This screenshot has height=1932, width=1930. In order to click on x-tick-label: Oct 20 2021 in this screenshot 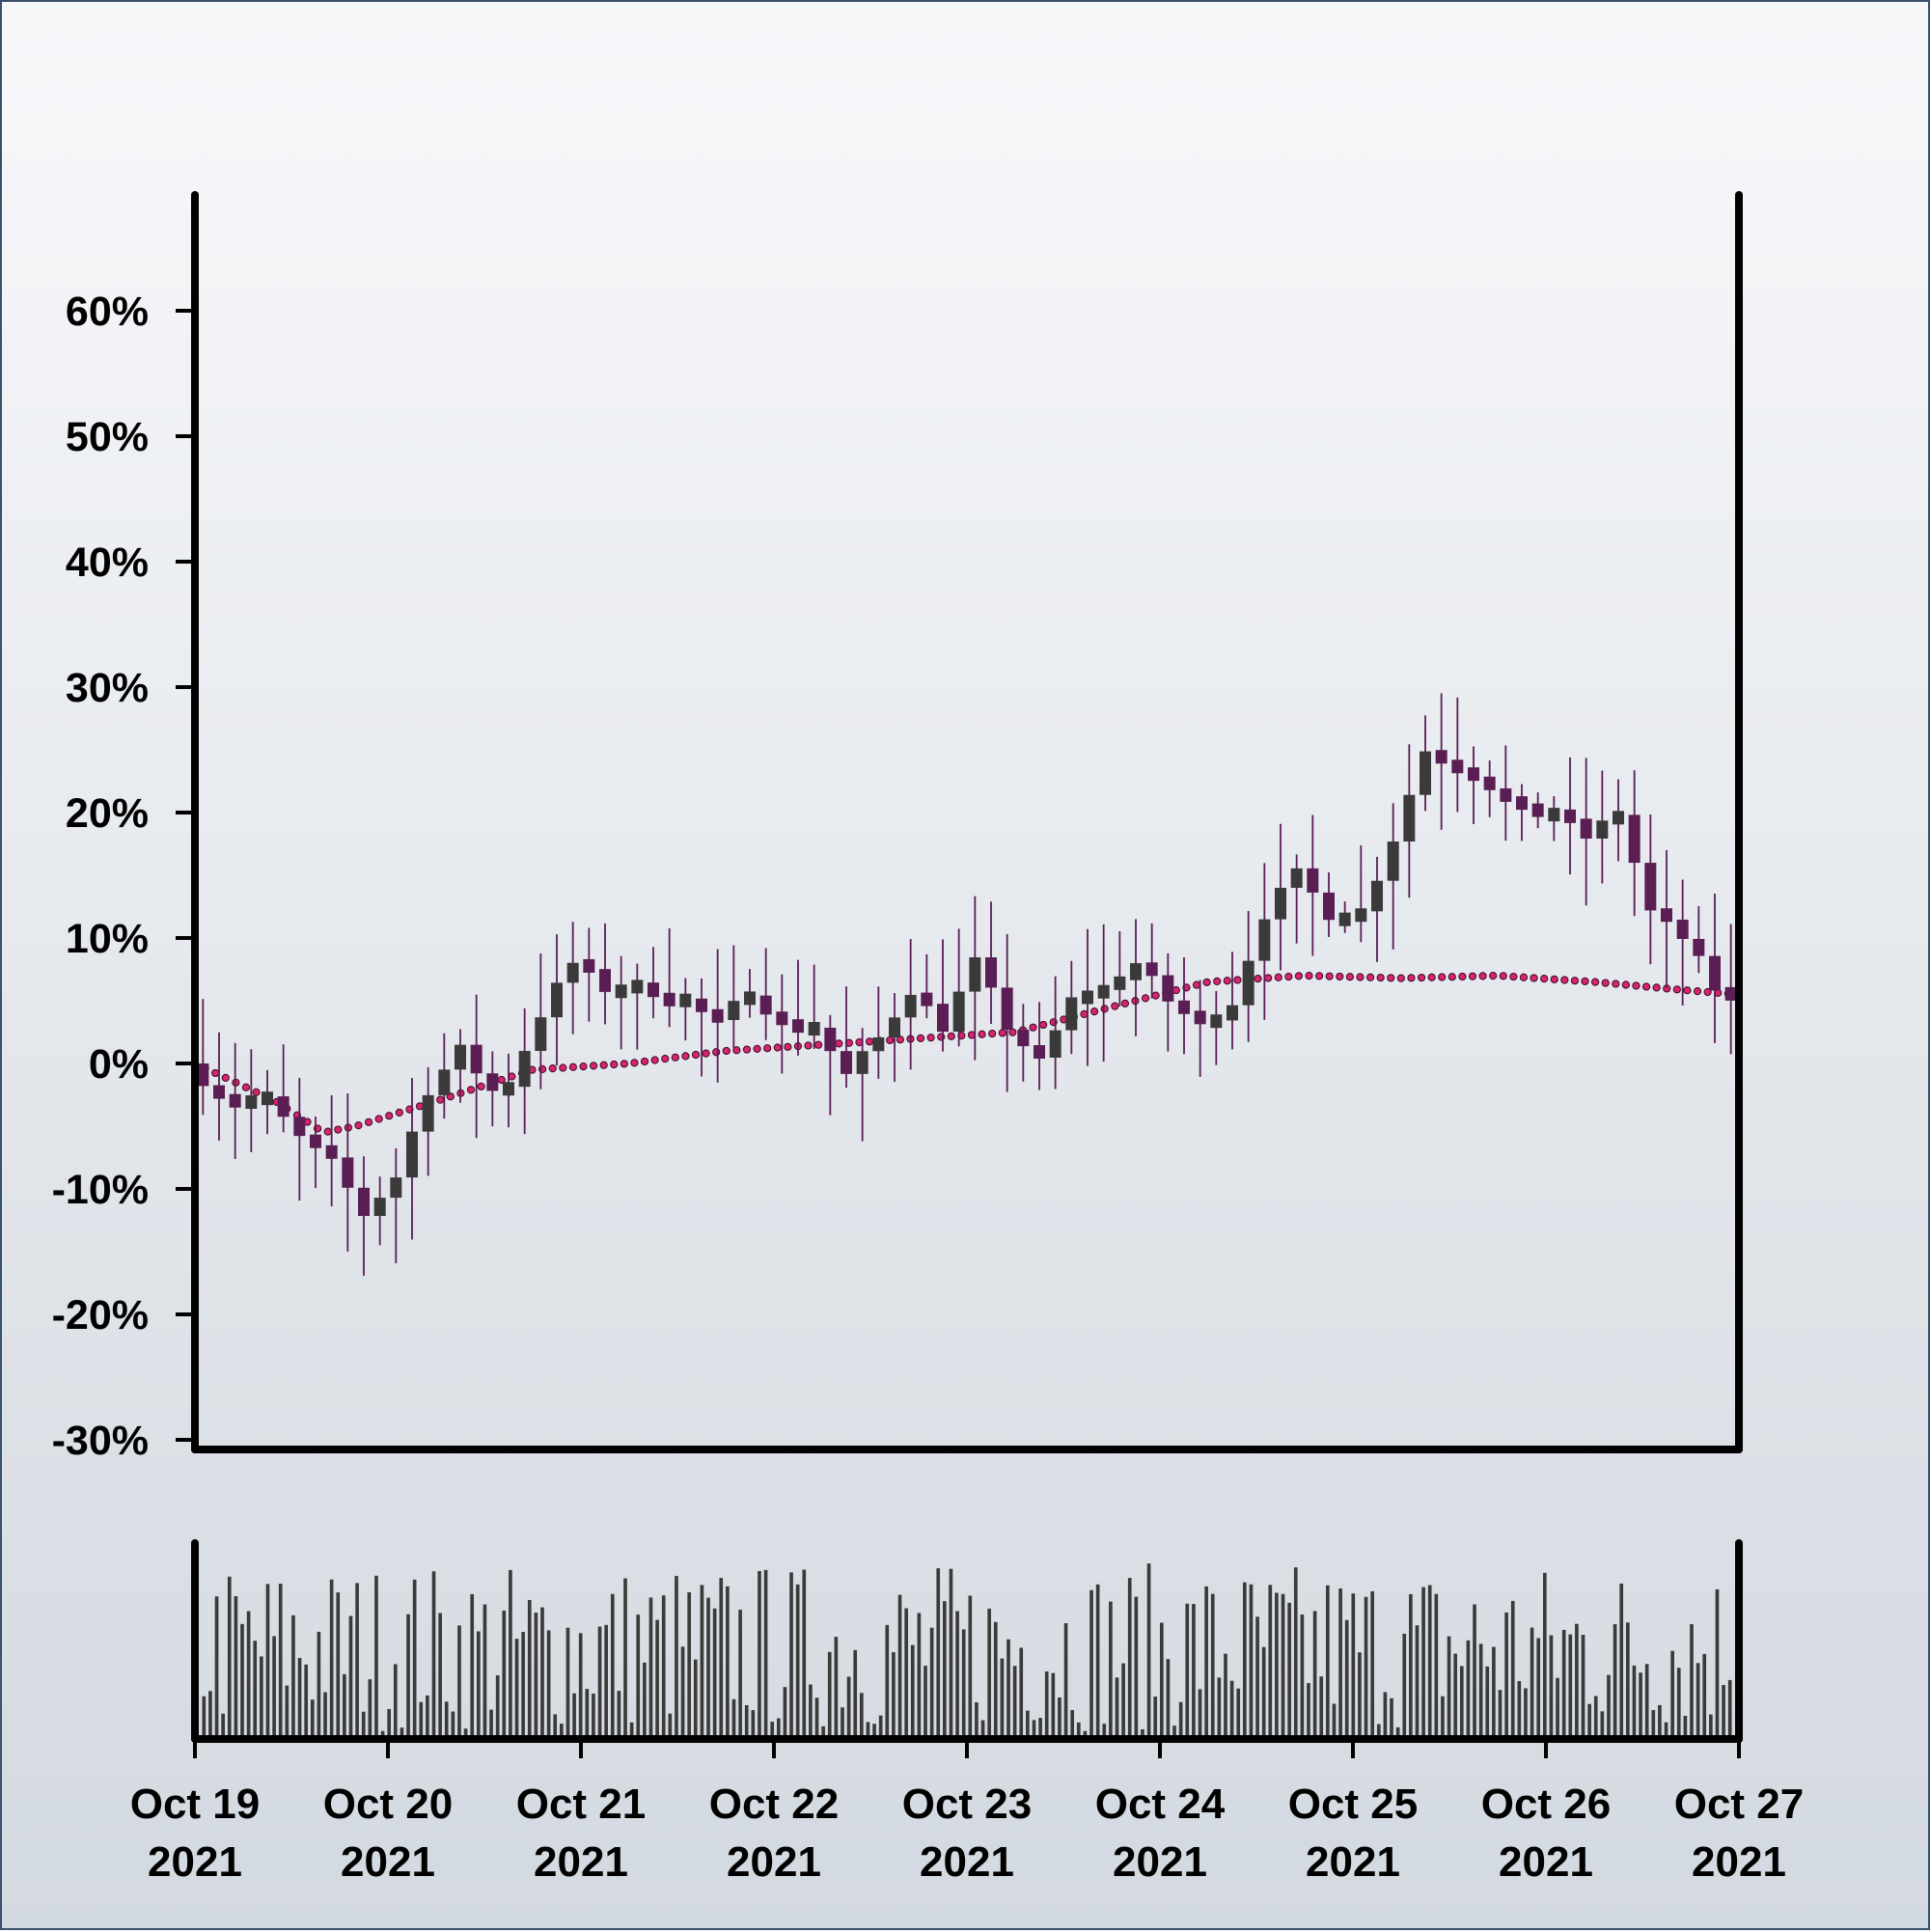, I will do `click(388, 1833)`.